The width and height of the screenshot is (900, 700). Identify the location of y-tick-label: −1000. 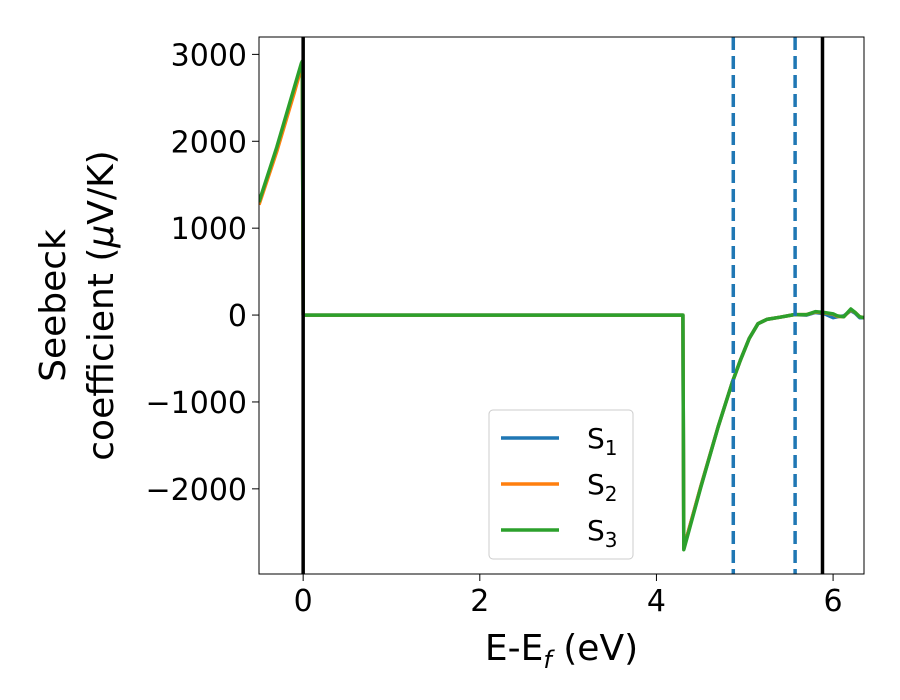
(196, 403).